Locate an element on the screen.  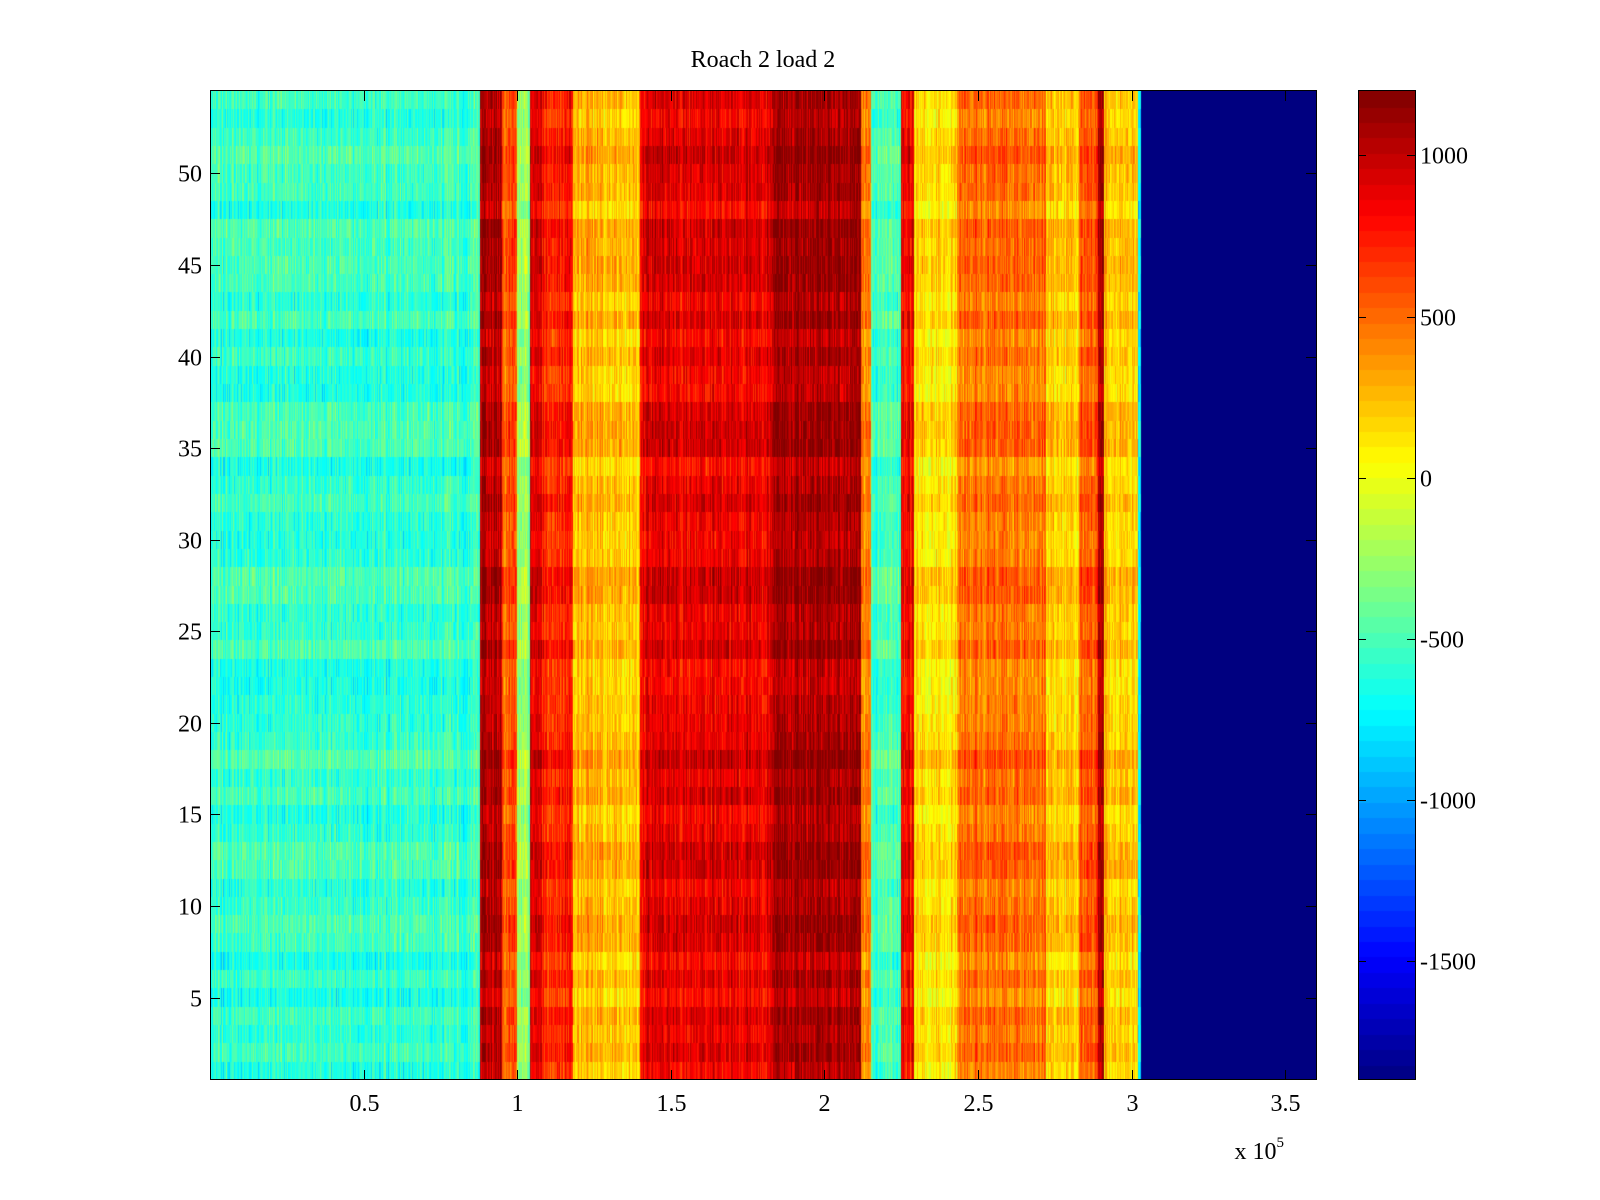
colorbar-tick-label: 0 is located at coordinates (1426, 480).